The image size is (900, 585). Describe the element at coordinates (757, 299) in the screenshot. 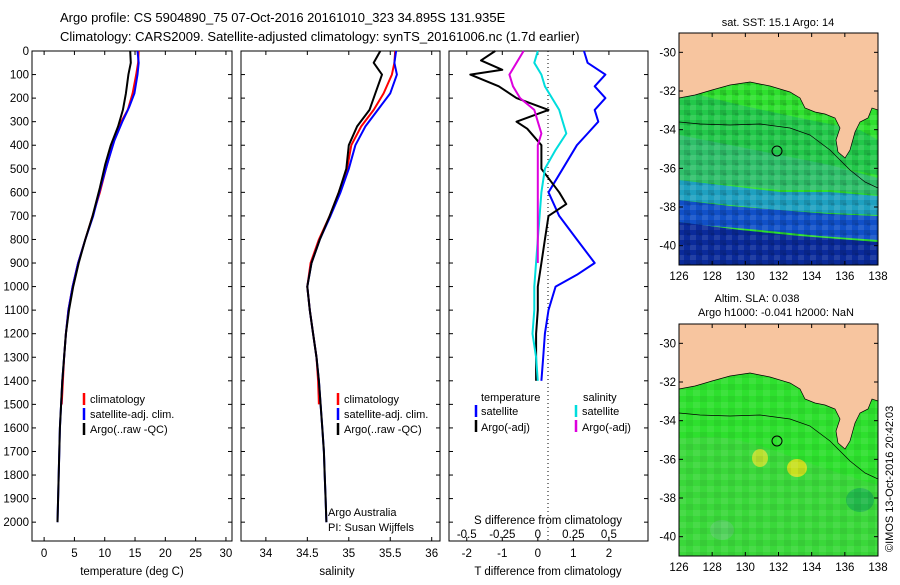

I see `map2-title-line1: Altim. SLA: 0.038` at that location.